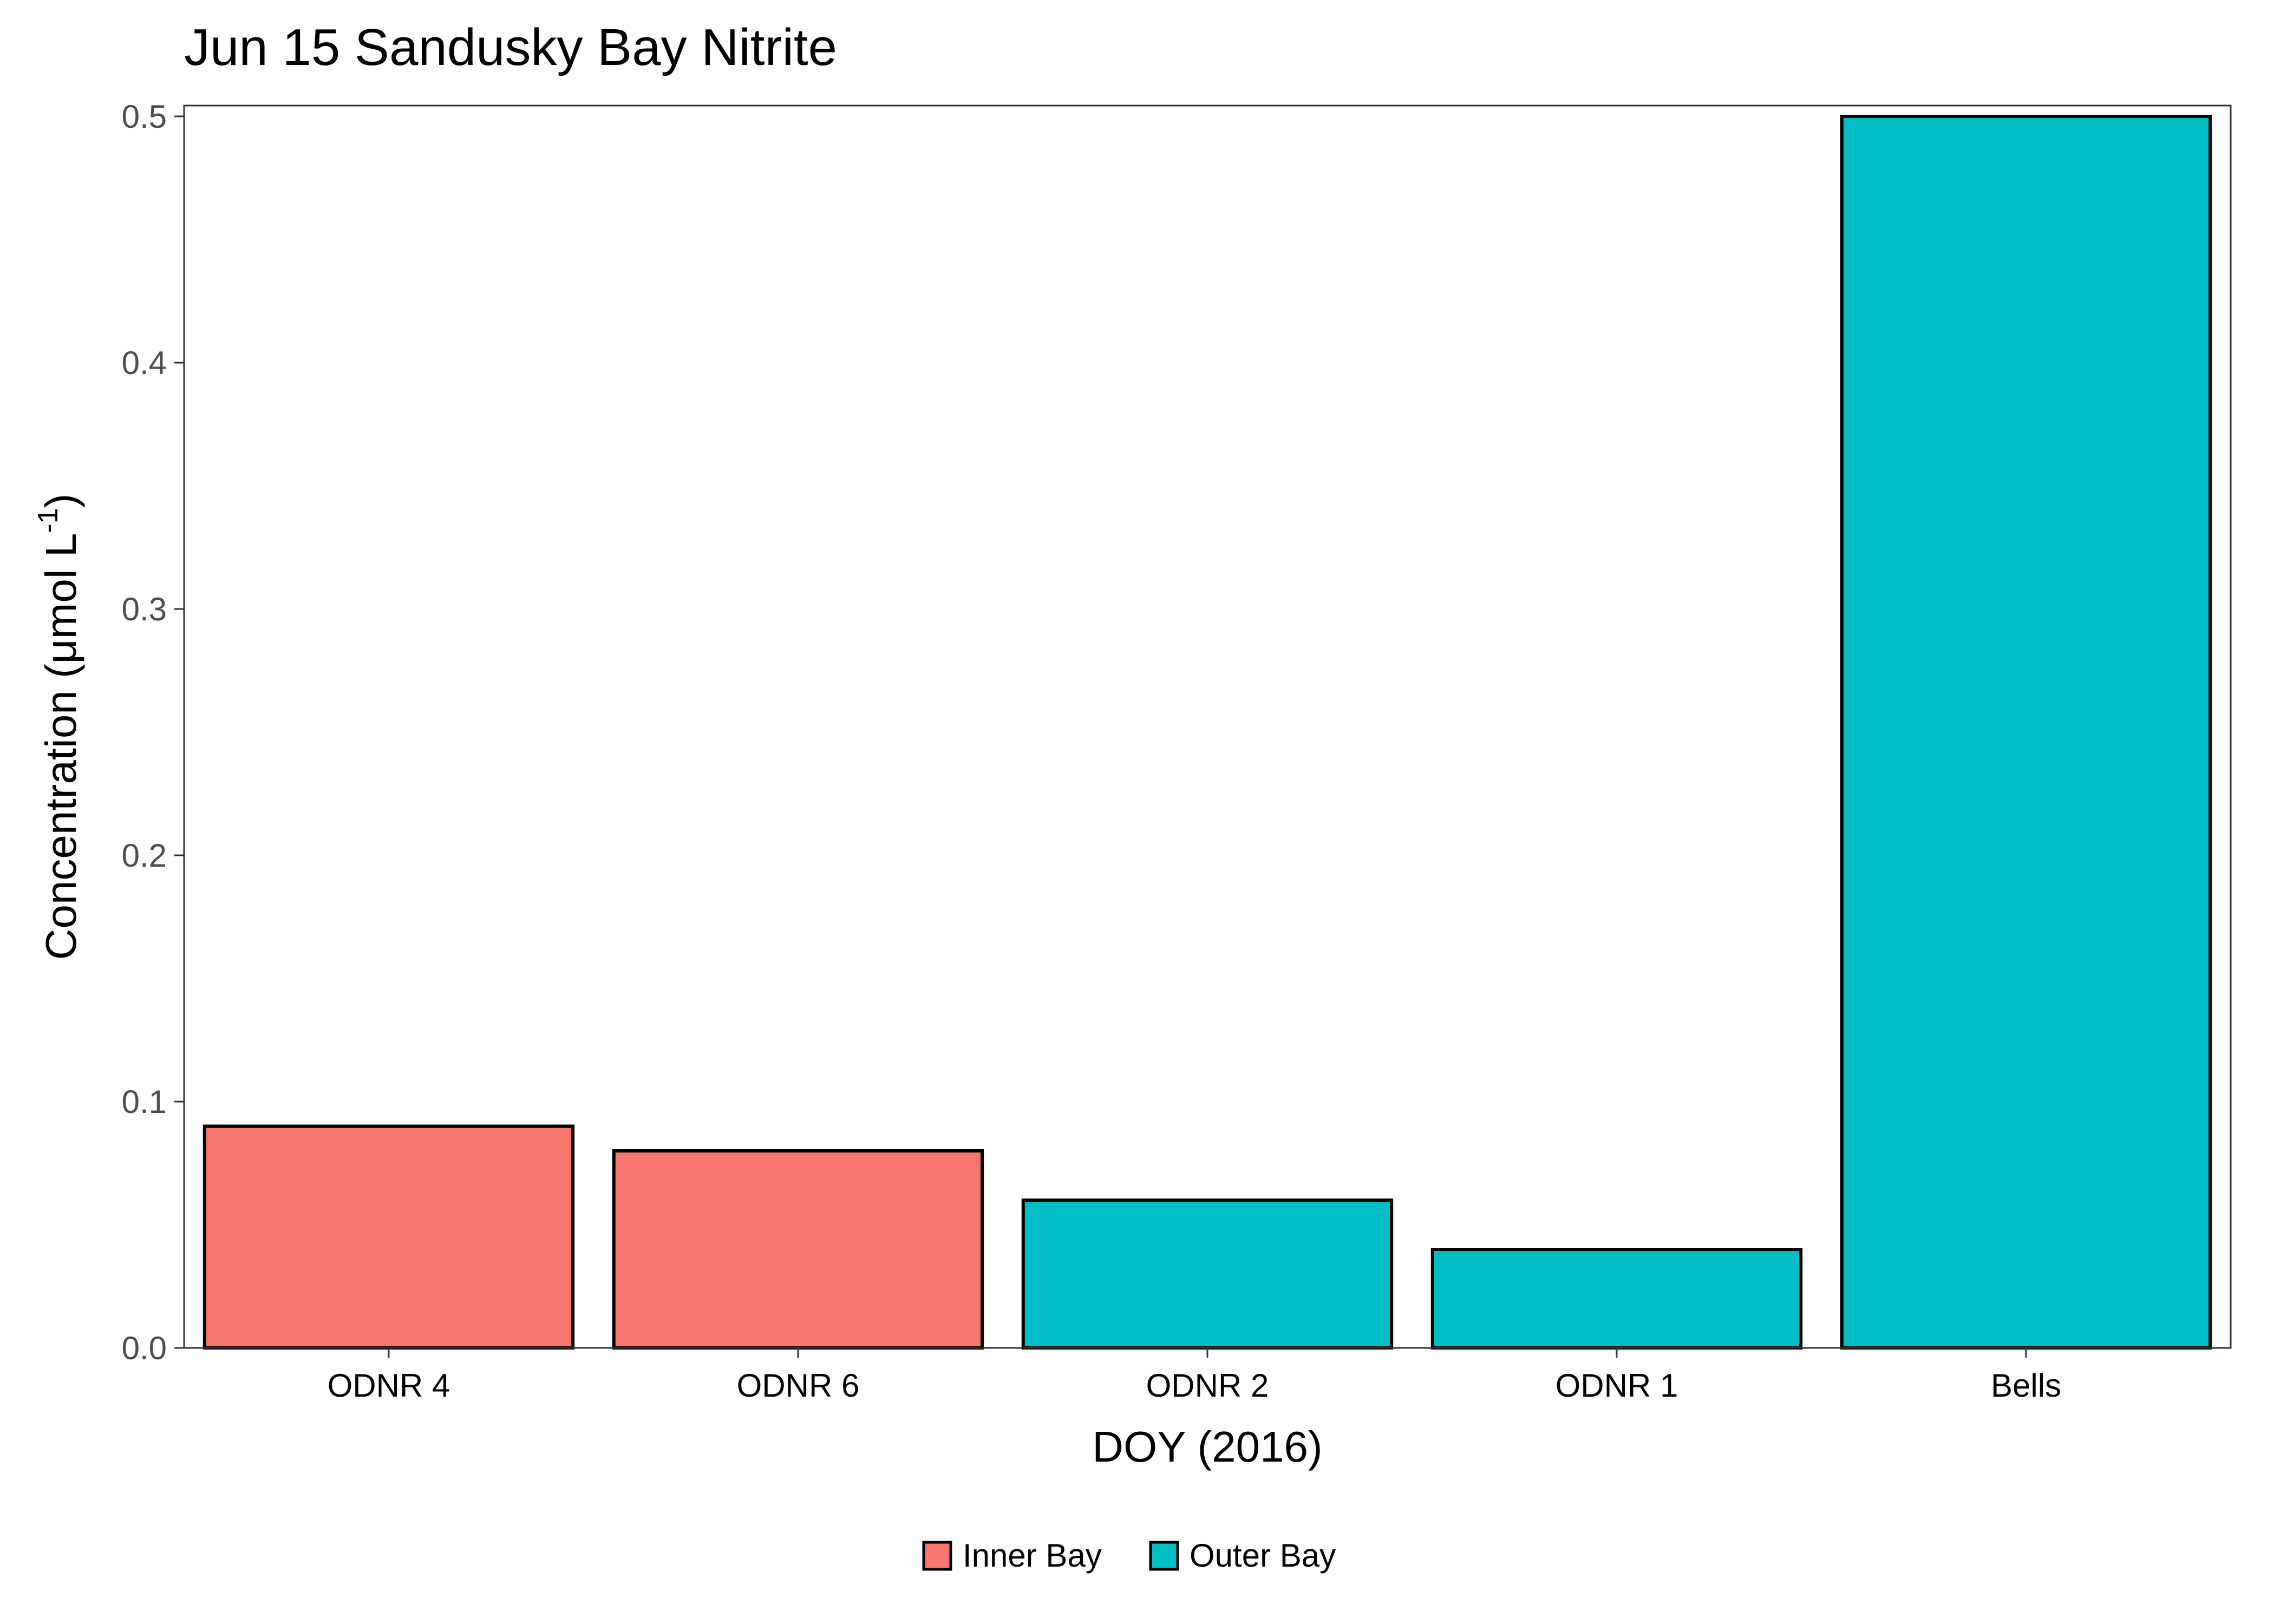 This screenshot has height=1624, width=2274. I want to click on y-tick-label: 0.3, so click(144, 609).